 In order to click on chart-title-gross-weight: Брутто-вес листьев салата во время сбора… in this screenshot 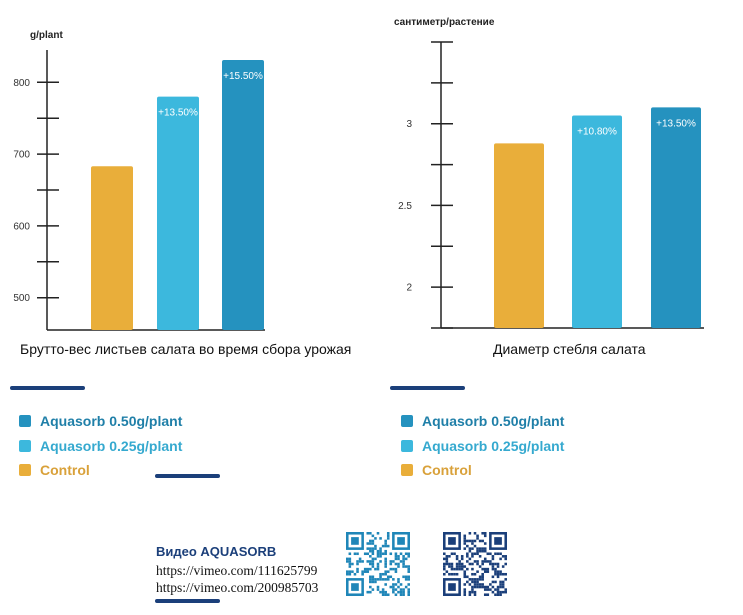, I will do `click(186, 349)`.